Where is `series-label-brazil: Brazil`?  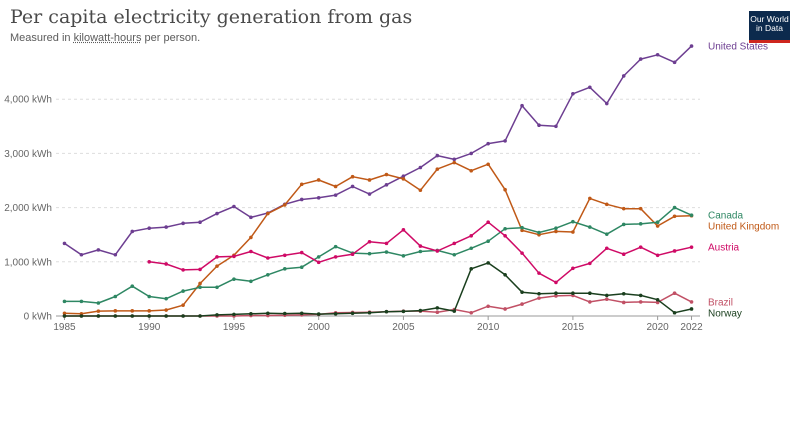 series-label-brazil: Brazil is located at coordinates (720, 302).